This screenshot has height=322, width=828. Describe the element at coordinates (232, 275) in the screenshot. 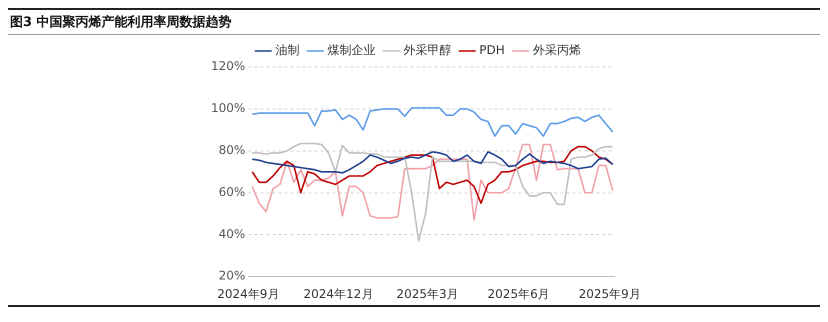

I see `y-tick-label: 20%` at that location.